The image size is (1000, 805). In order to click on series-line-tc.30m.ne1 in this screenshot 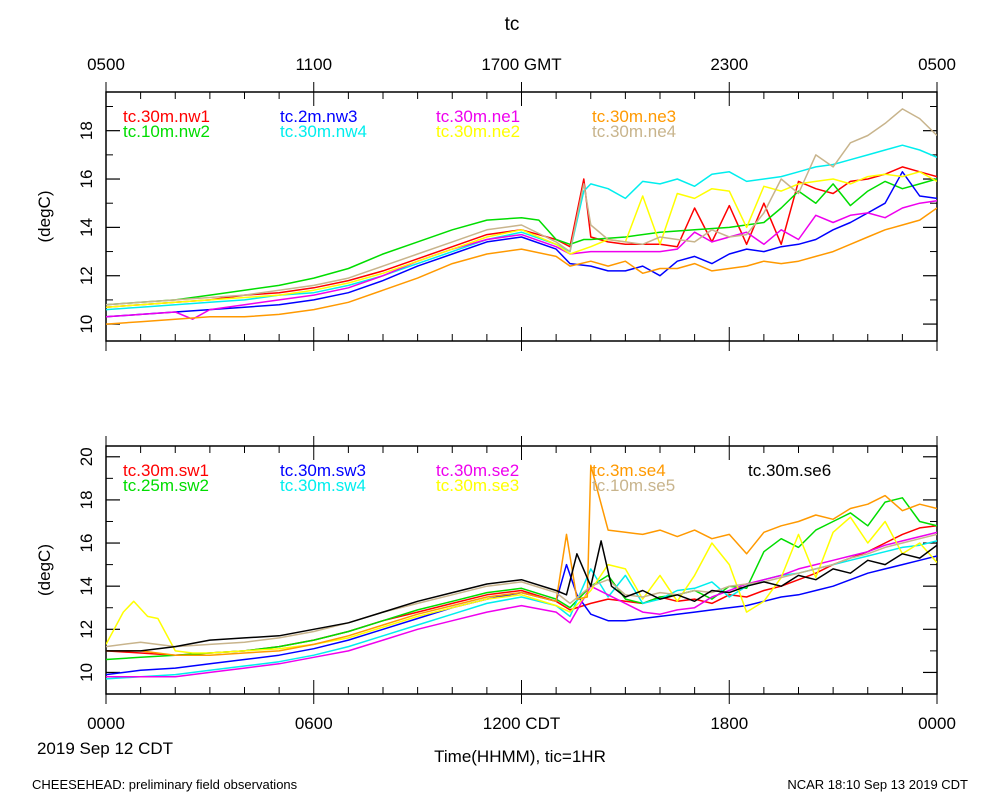, I will do `click(521, 260)`.